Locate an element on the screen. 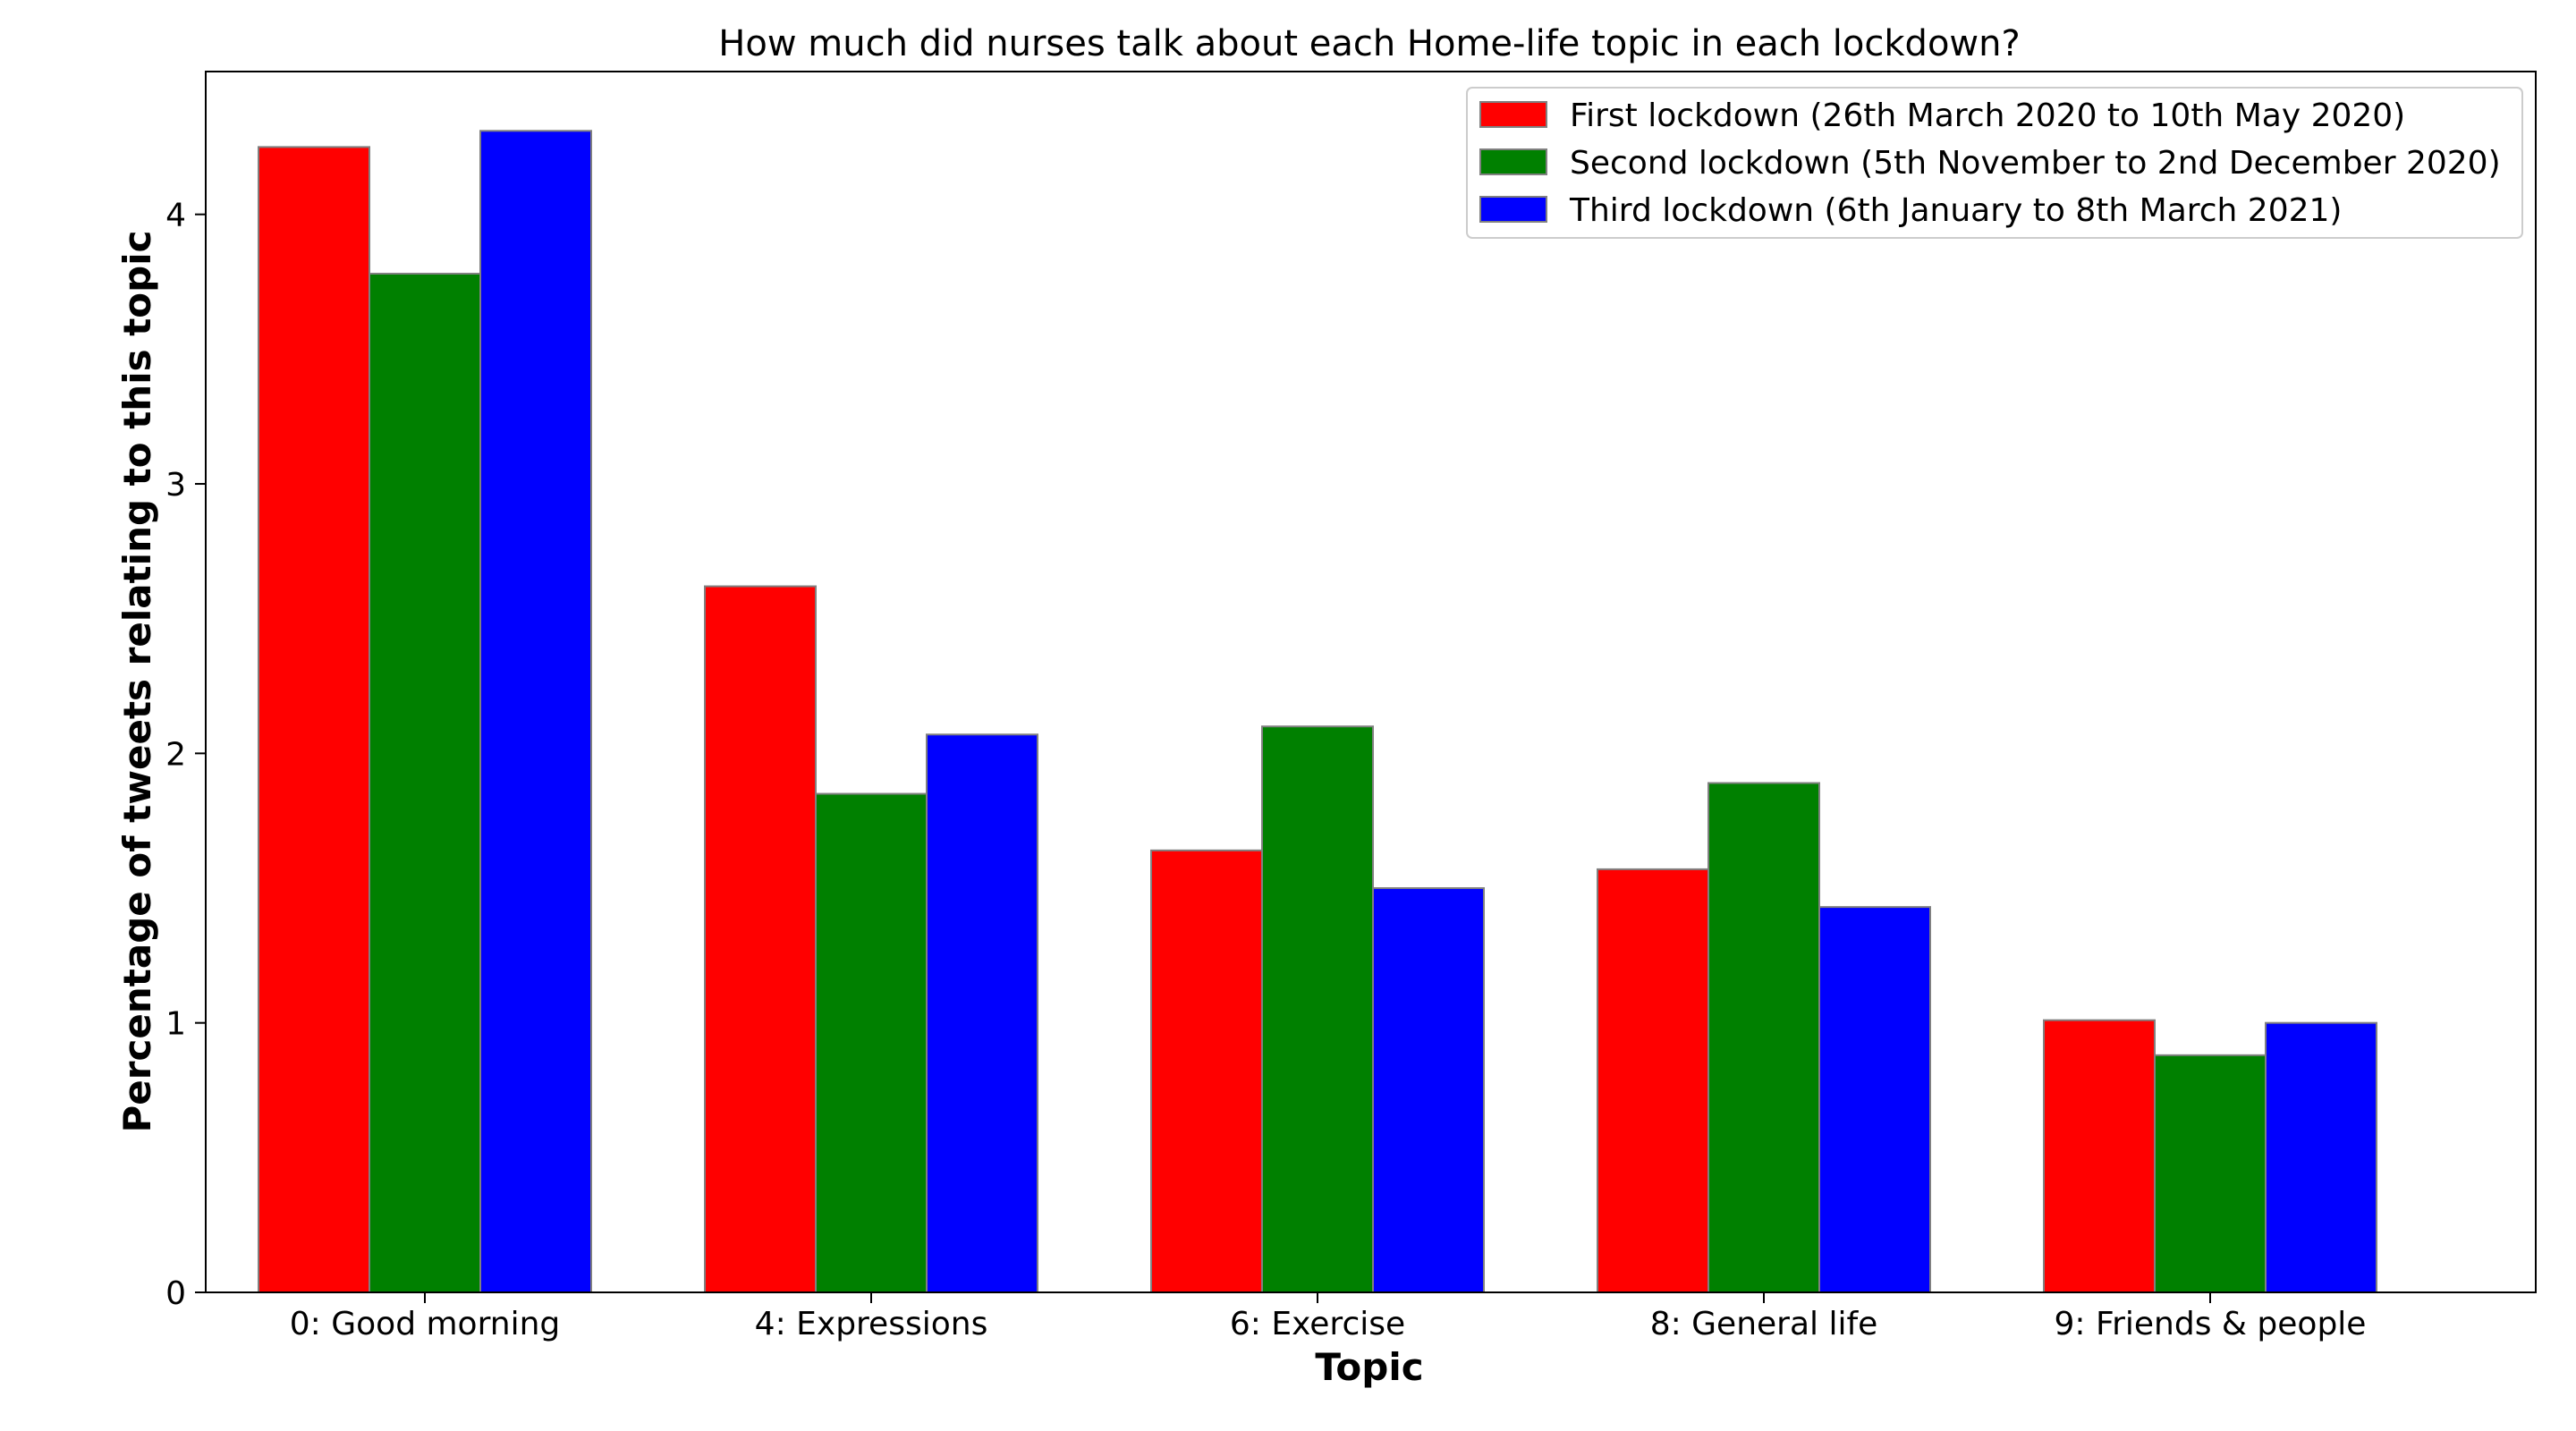  y-tick-label: 4 is located at coordinates (175, 216).